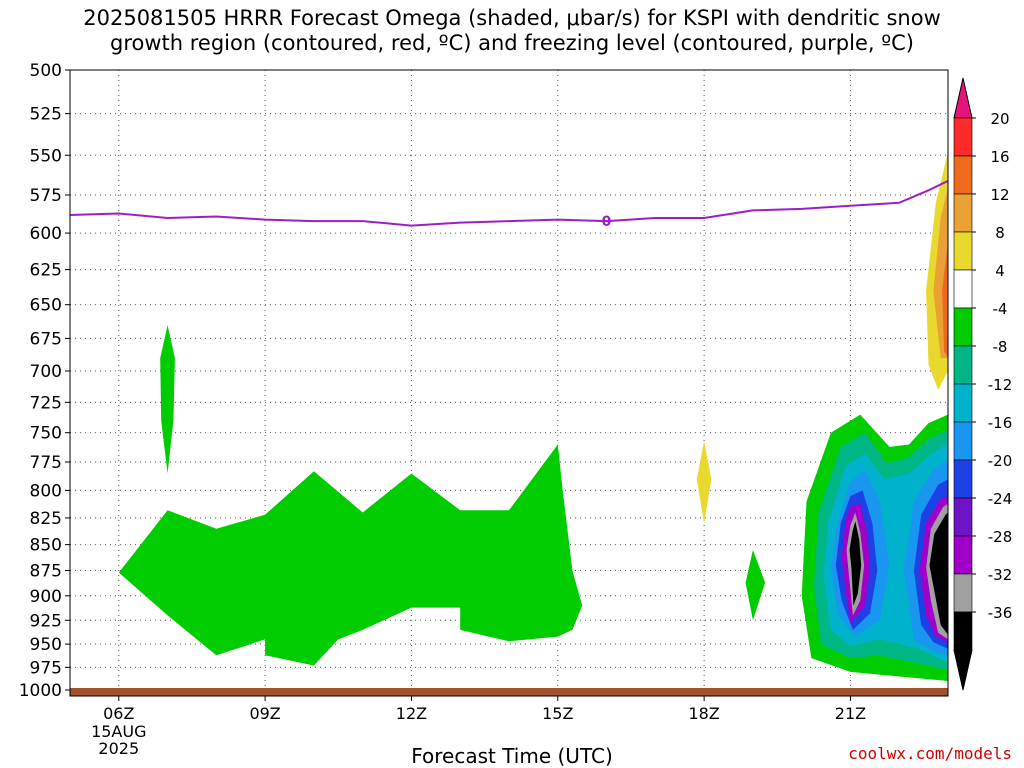  What do you see at coordinates (46, 546) in the screenshot?
I see `y-tick-label: 850` at bounding box center [46, 546].